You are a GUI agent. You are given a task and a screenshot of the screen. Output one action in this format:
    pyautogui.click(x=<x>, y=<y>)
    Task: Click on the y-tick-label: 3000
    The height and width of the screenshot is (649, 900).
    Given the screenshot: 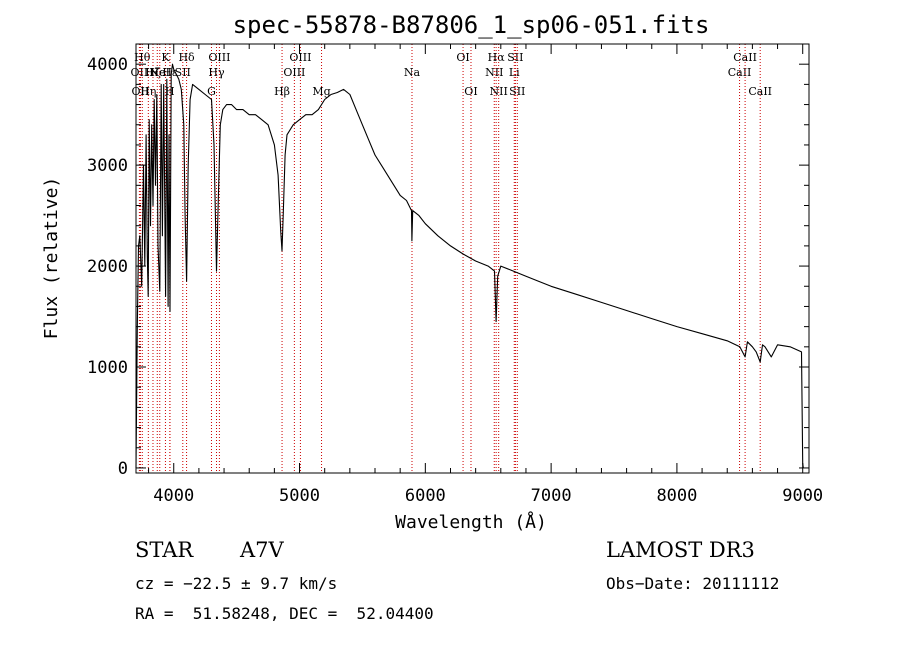 What is the action you would take?
    pyautogui.click(x=107, y=166)
    